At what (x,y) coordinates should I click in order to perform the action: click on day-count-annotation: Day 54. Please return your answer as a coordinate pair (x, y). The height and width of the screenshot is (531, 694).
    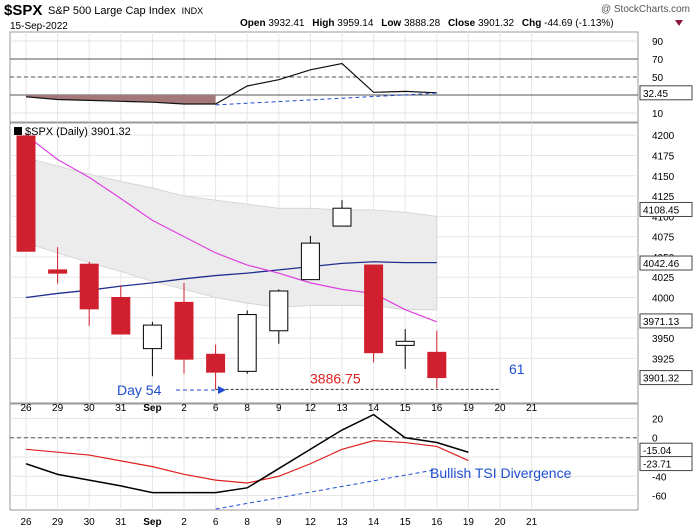
    Looking at the image, I should click on (139, 390).